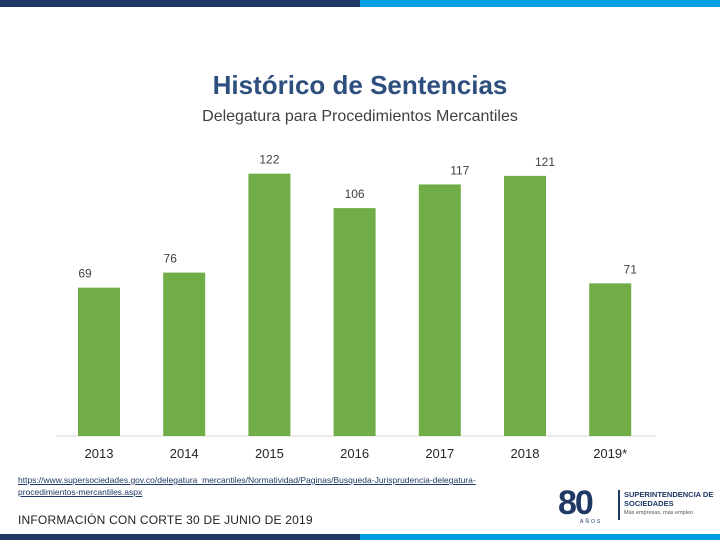 The width and height of the screenshot is (720, 540). What do you see at coordinates (439, 453) in the screenshot?
I see `x-tick-label: 2017` at bounding box center [439, 453].